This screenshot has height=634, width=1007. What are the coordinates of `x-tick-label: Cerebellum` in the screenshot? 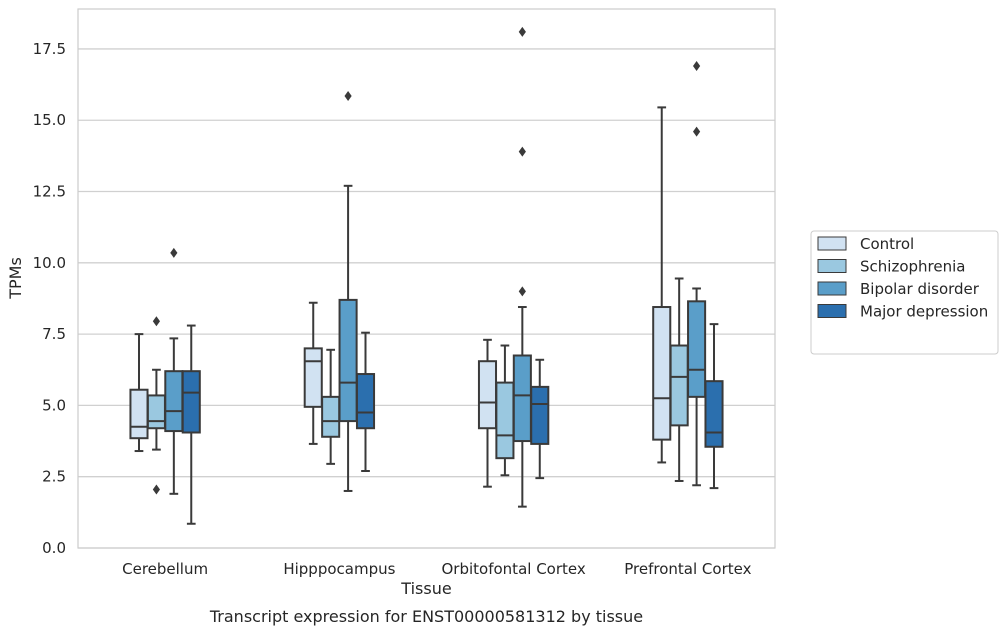 It's located at (165, 569).